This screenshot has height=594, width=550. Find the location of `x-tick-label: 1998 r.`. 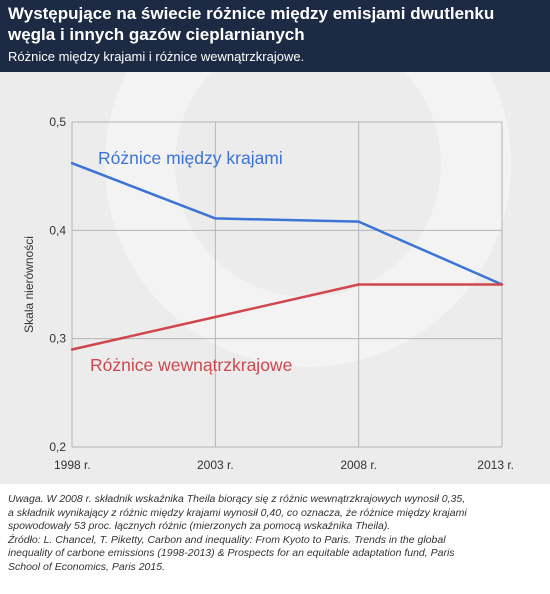

x-tick-label: 1998 r. is located at coordinates (72, 465).